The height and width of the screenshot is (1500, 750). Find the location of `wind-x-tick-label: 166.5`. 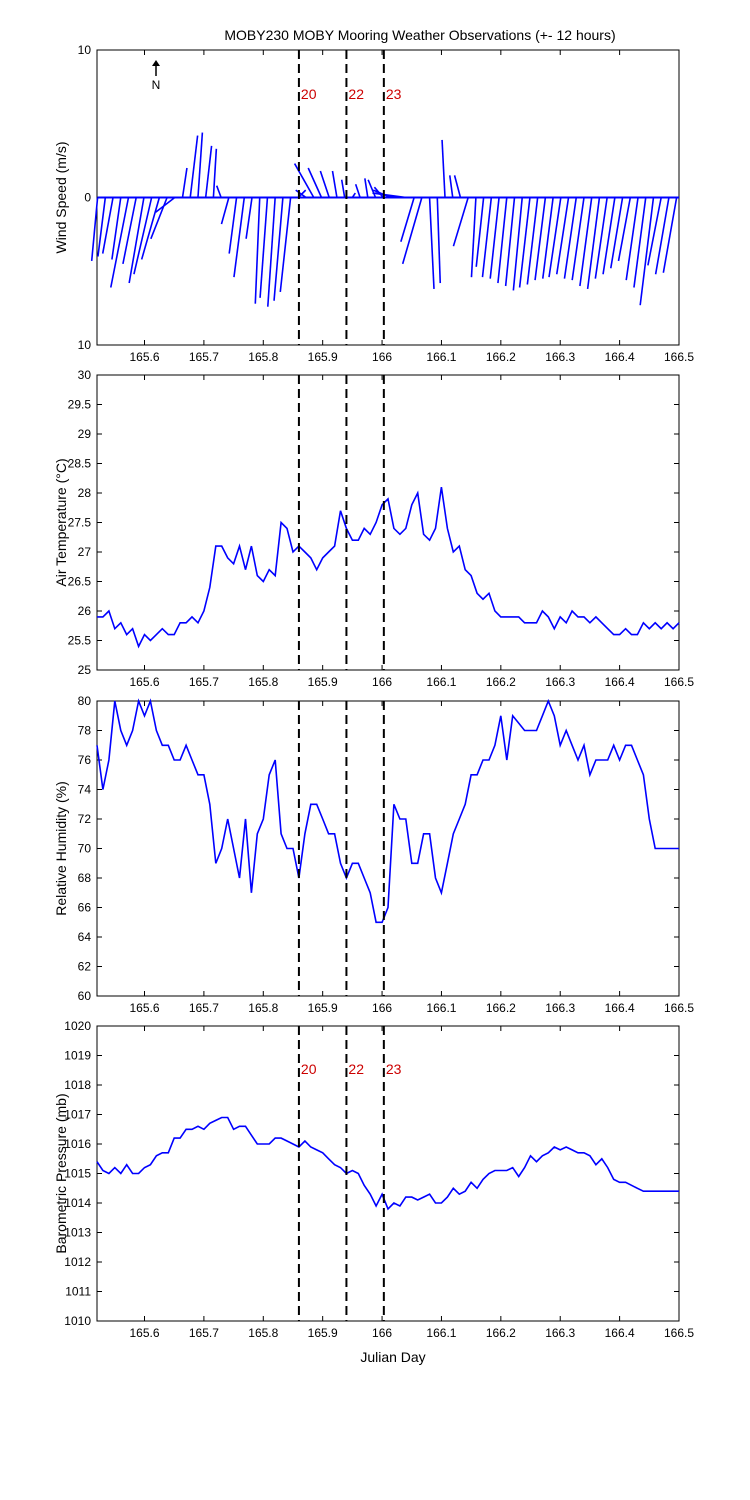

wind-x-tick-label: 166.5 is located at coordinates (679, 357).